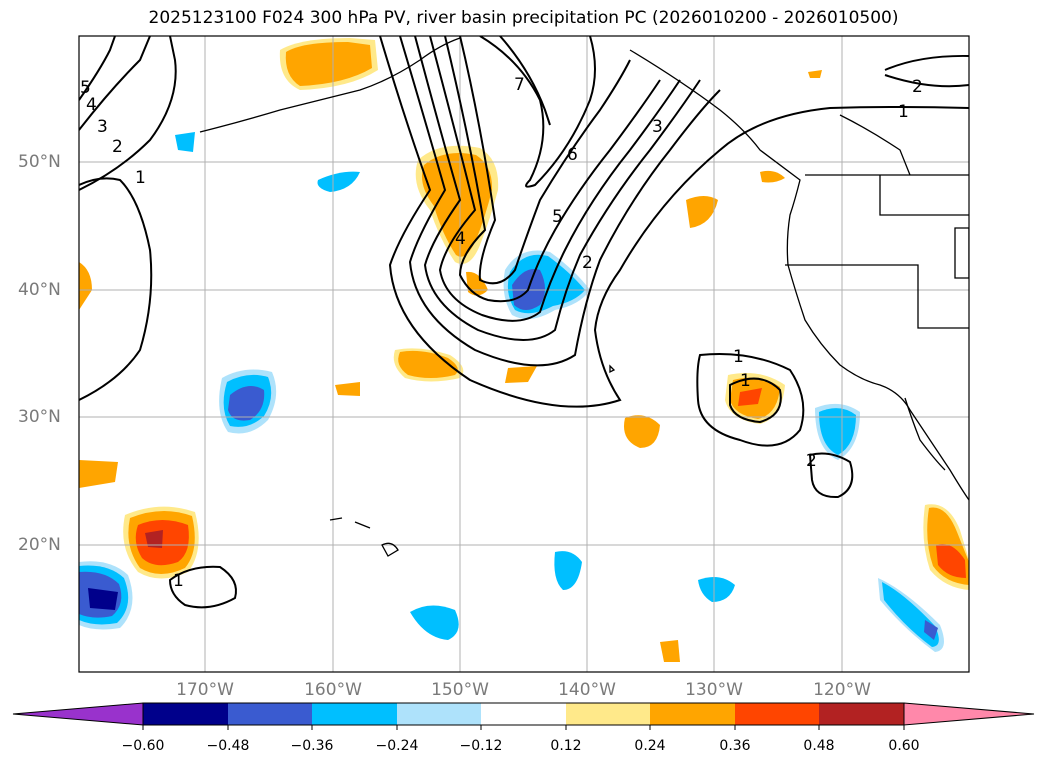  I want to click on colorbar-tick-label: 0.24, so click(650, 746).